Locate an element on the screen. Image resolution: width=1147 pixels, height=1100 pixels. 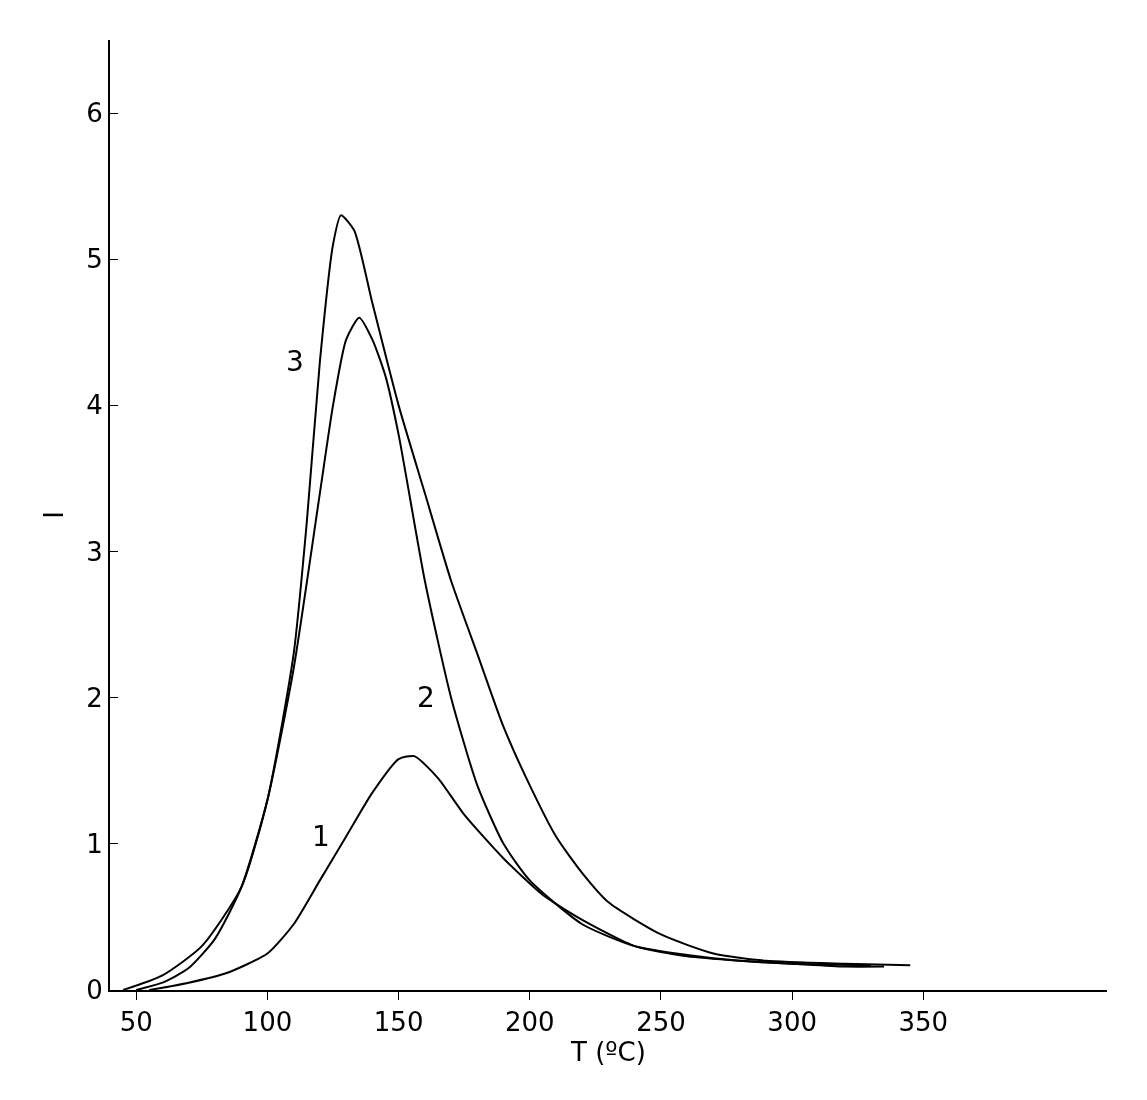
series-label: 1 is located at coordinates (321, 836).